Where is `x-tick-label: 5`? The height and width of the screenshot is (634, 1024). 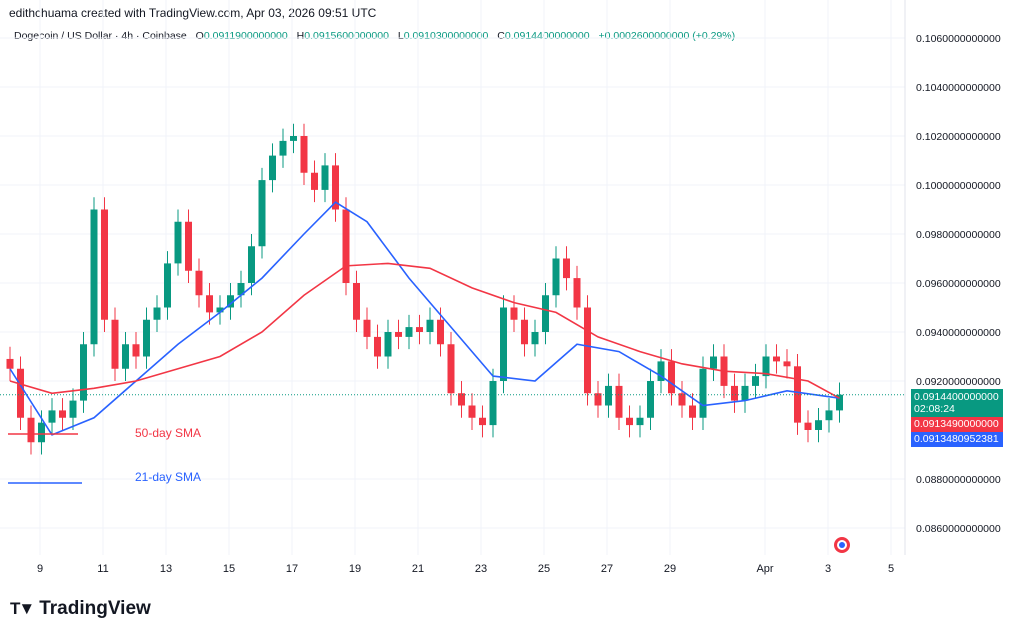 x-tick-label: 5 is located at coordinates (891, 569).